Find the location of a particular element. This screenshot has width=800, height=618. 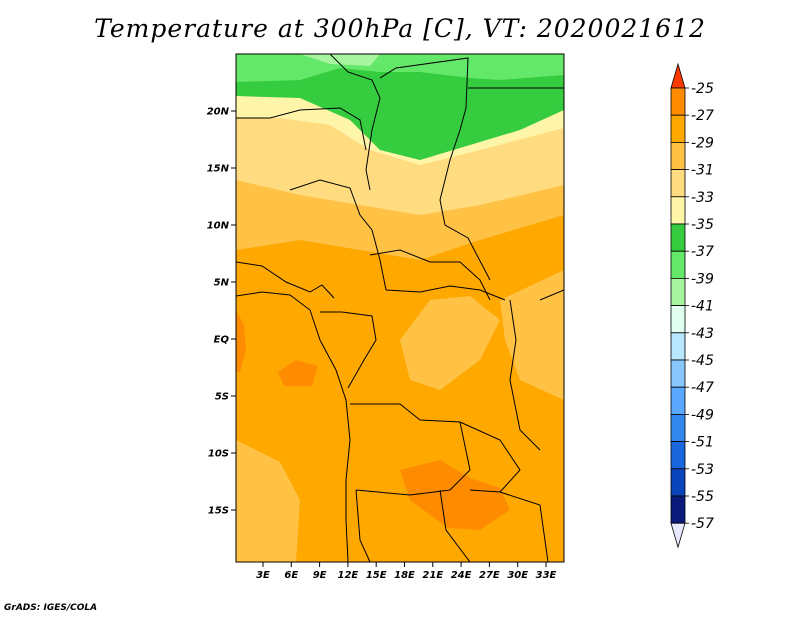

colorbar-label: -37 is located at coordinates (702, 252).